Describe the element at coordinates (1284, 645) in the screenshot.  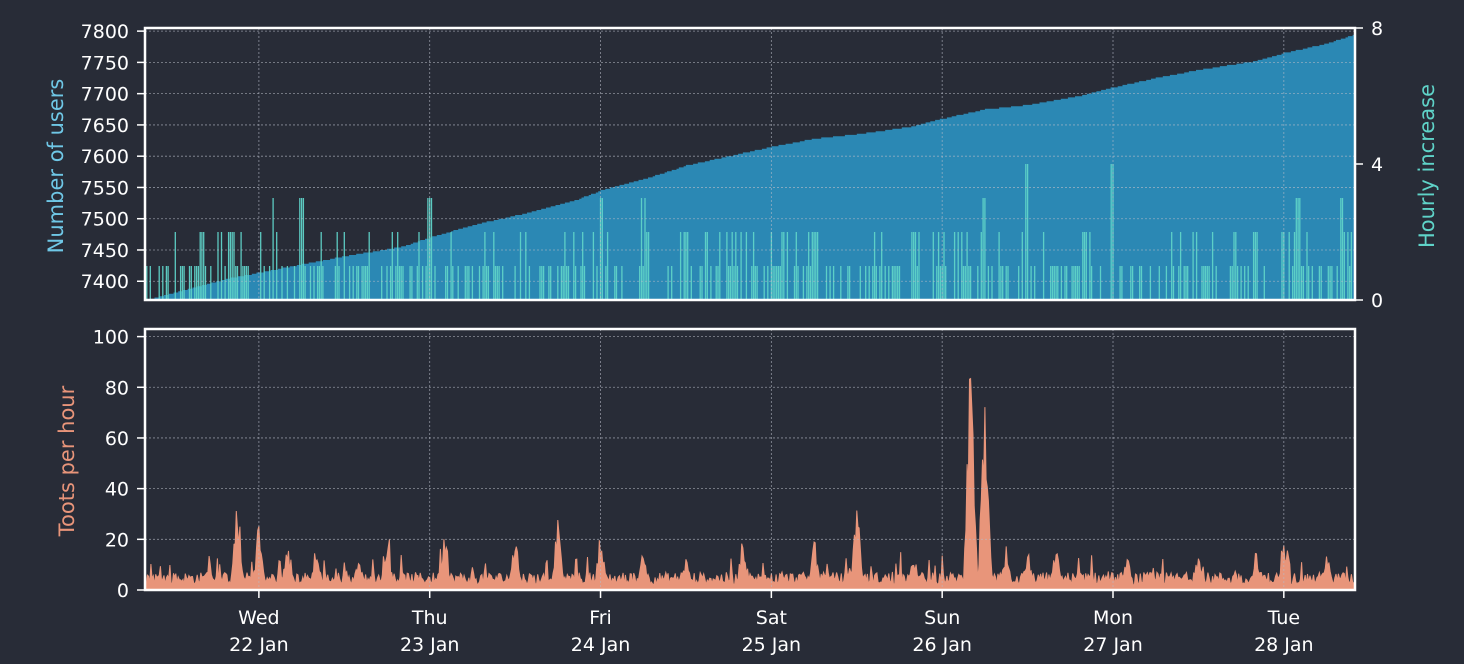
I see `x-tick-date-label: 28 Jan` at that location.